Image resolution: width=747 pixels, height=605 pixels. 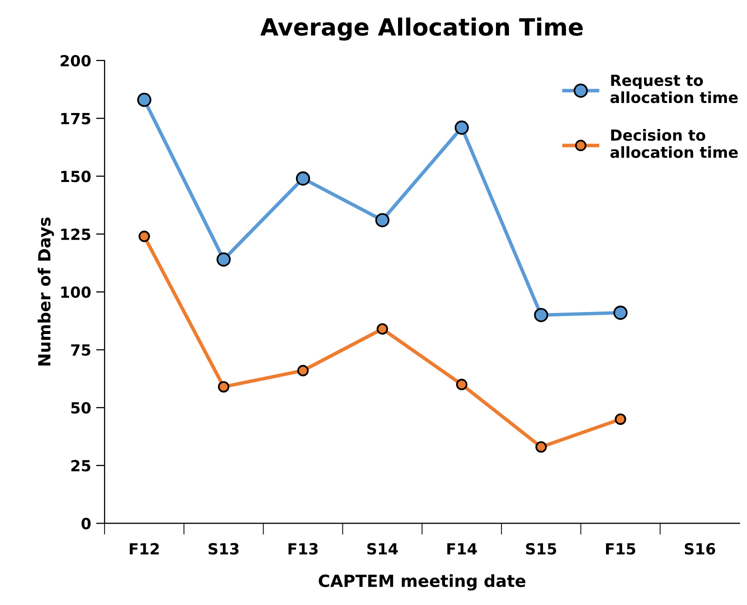 What do you see at coordinates (76, 292) in the screenshot?
I see `y-tick-label: 100` at bounding box center [76, 292].